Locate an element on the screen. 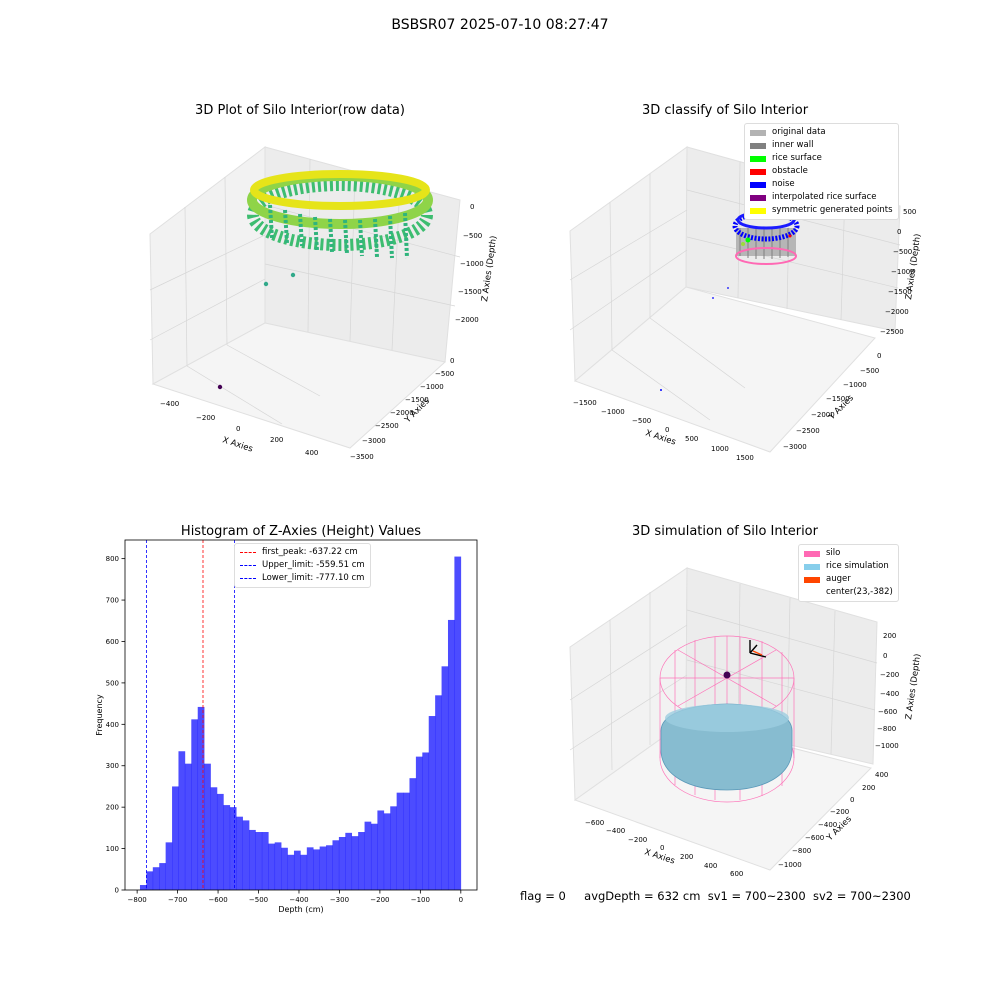  sim-z-tick: −800 is located at coordinates (886, 729).